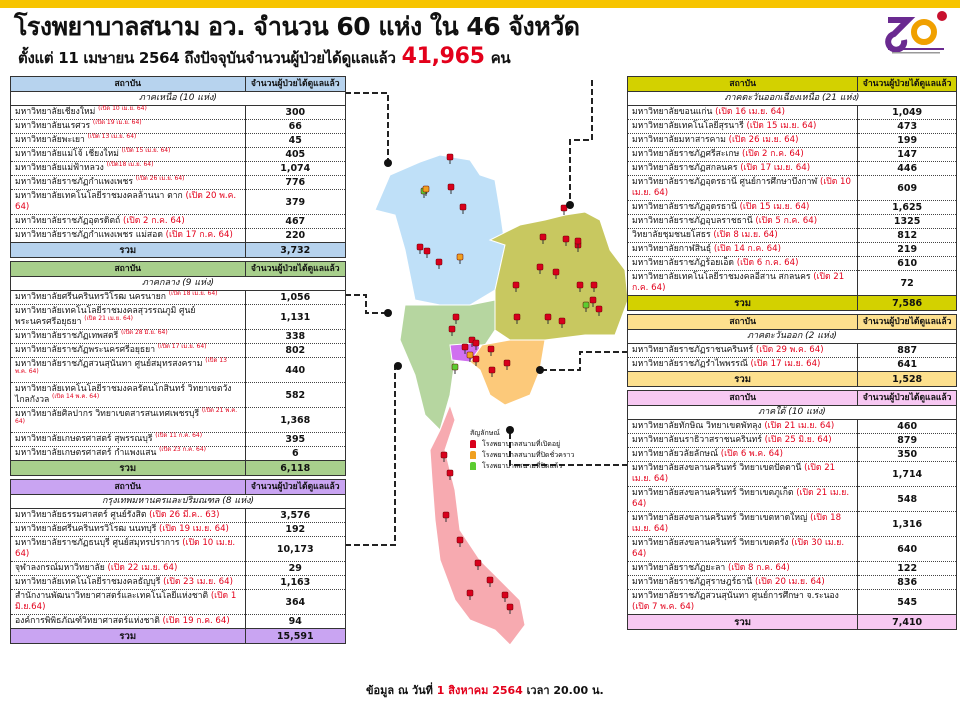 Image resolution: width=960 pixels, height=720 pixels. What do you see at coordinates (295, 621) in the screenshot?
I see `patient-count: 94` at bounding box center [295, 621].